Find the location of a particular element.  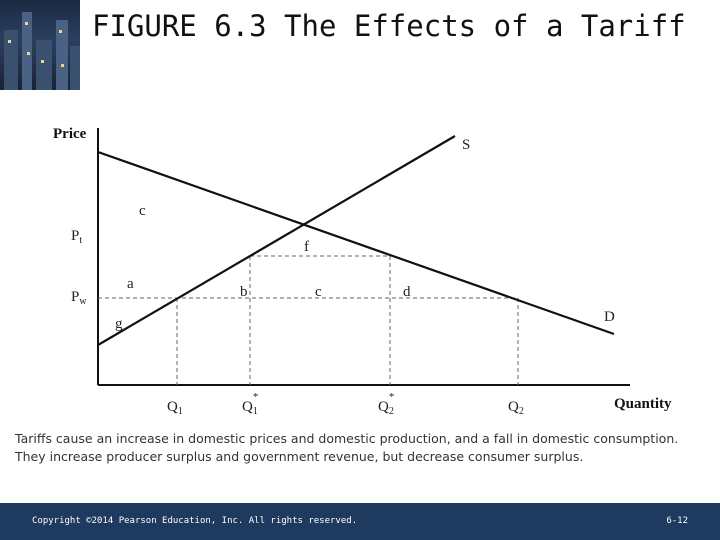

q2-label: Q2 is located at coordinates (516, 408).